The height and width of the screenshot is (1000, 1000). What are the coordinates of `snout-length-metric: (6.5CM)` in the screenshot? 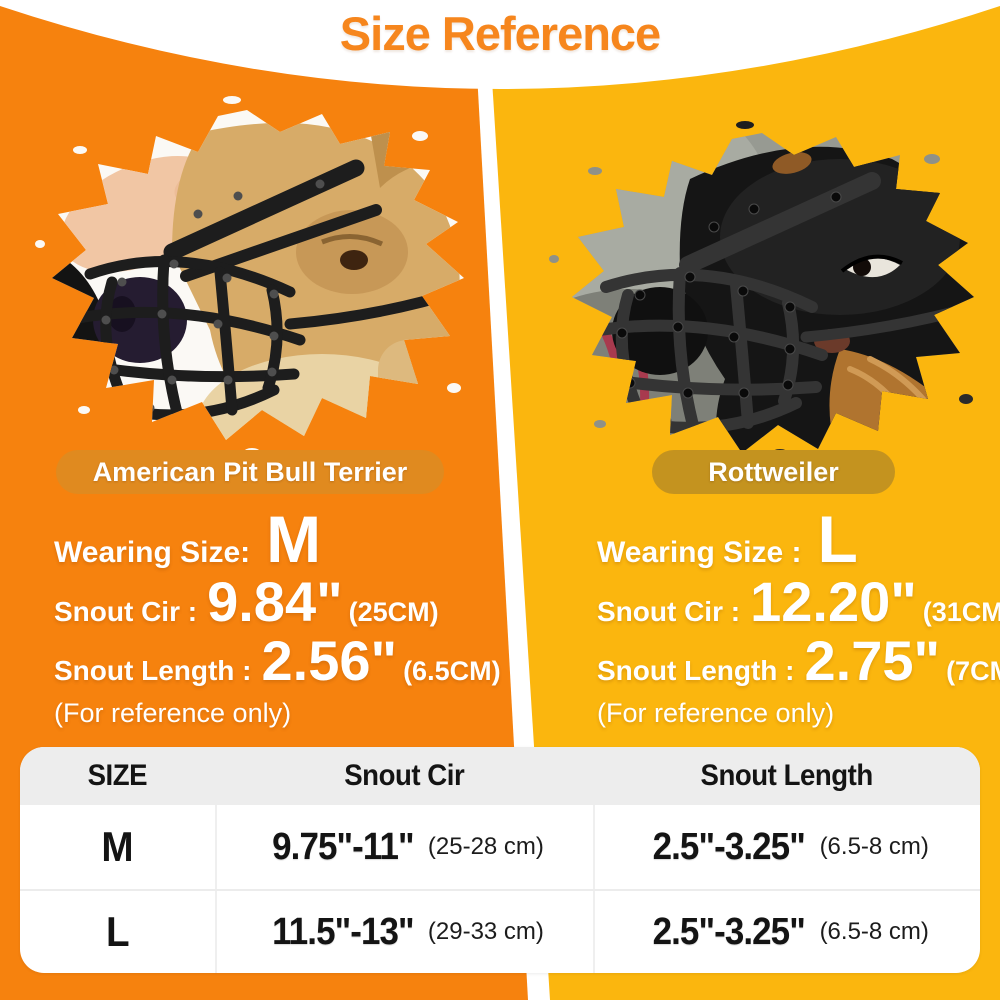 It's located at (452, 671).